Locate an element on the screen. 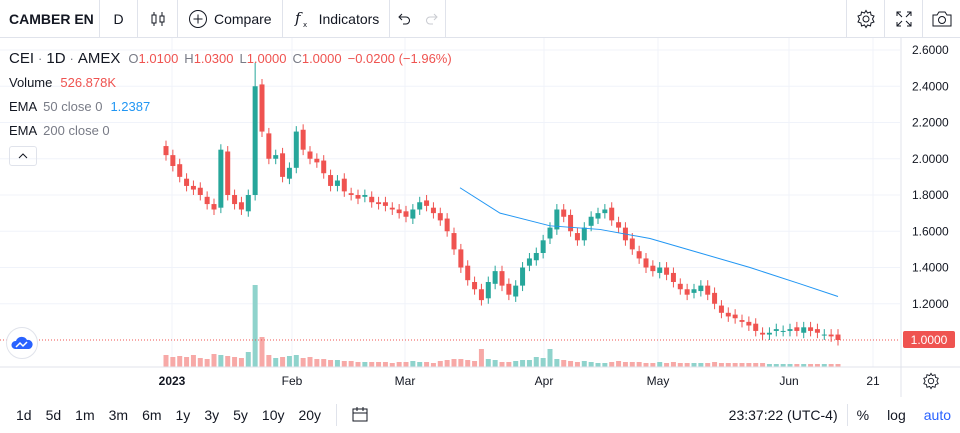  gear-icon is located at coordinates (931, 381).